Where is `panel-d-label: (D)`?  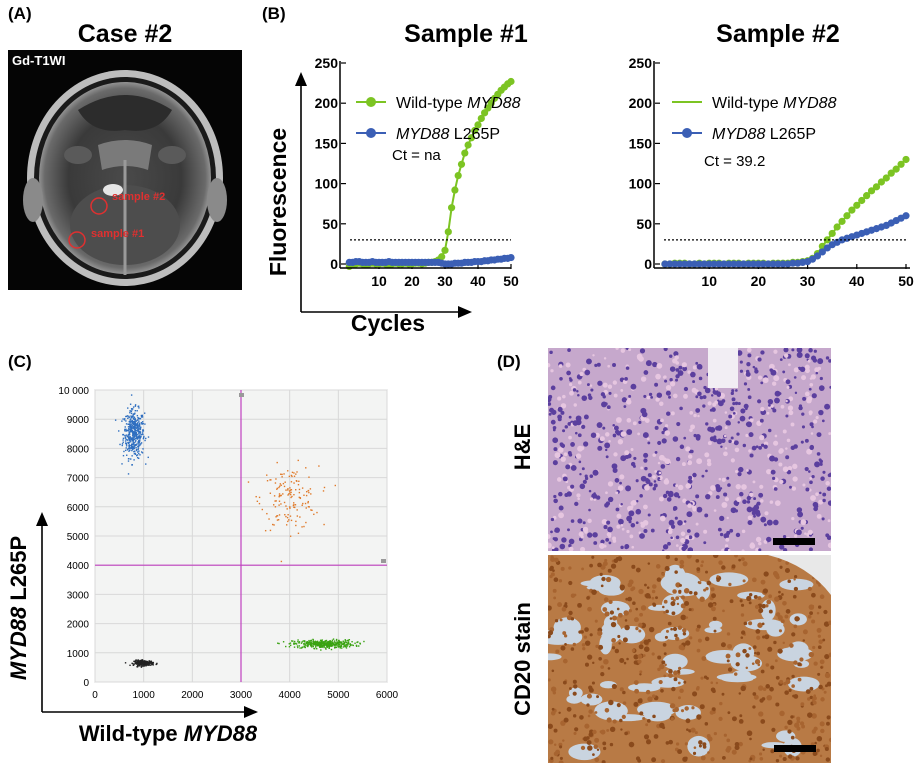 panel-d-label: (D) is located at coordinates (509, 361).